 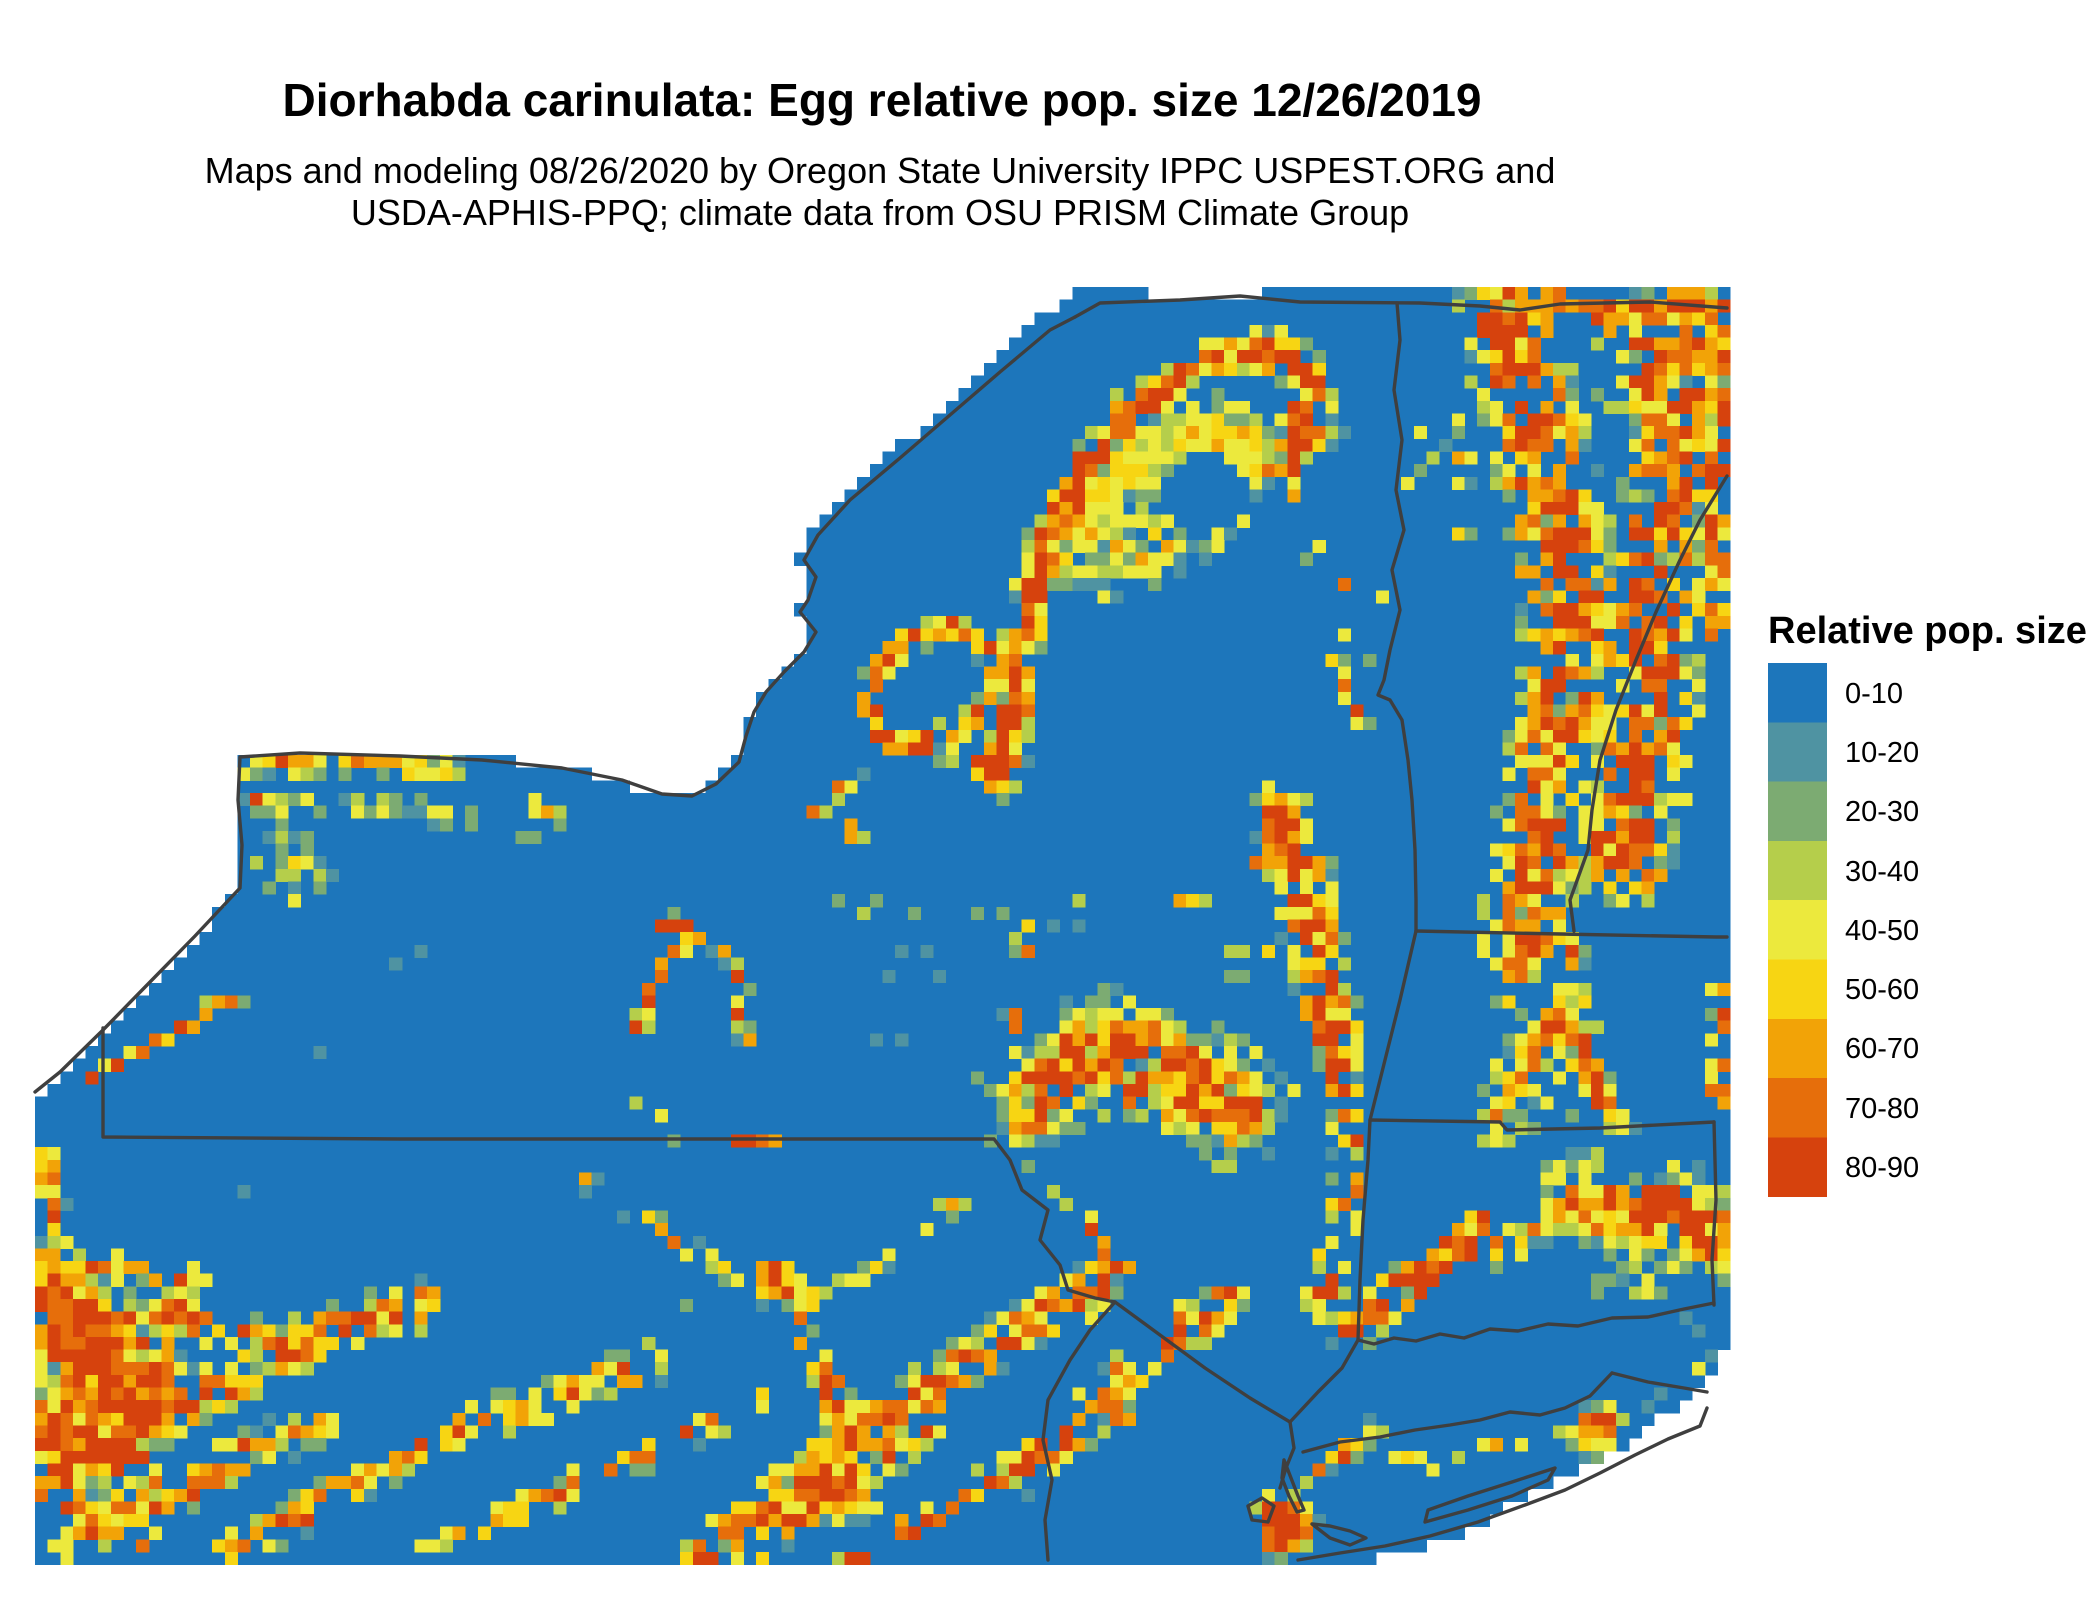 What do you see at coordinates (1882, 1049) in the screenshot?
I see `svg-text: 60-70` at bounding box center [1882, 1049].